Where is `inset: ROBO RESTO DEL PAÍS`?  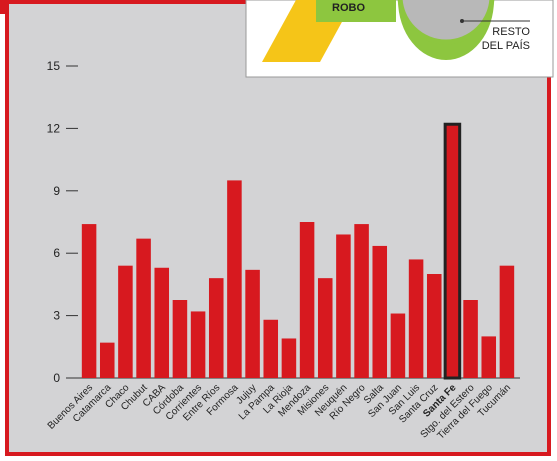 inset: ROBO RESTO DEL PAÍS is located at coordinates (399, 39).